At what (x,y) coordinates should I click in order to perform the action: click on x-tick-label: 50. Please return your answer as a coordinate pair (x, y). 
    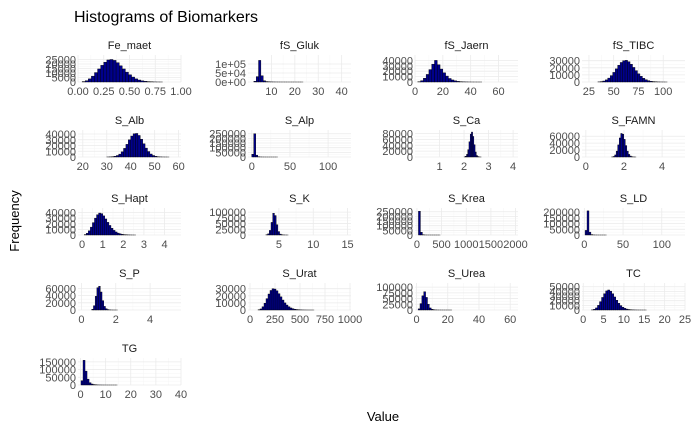
    Looking at the image, I should click on (614, 92).